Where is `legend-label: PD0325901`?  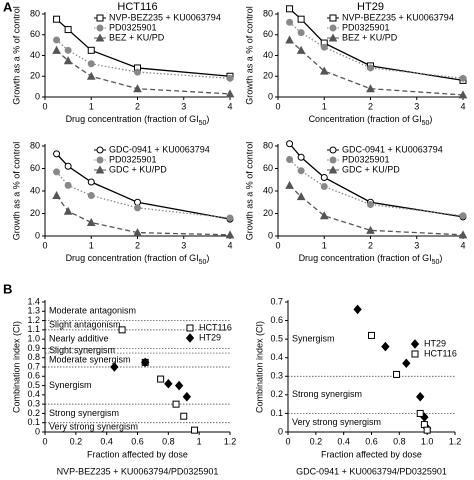 legend-label: PD0325901 is located at coordinates (133, 159).